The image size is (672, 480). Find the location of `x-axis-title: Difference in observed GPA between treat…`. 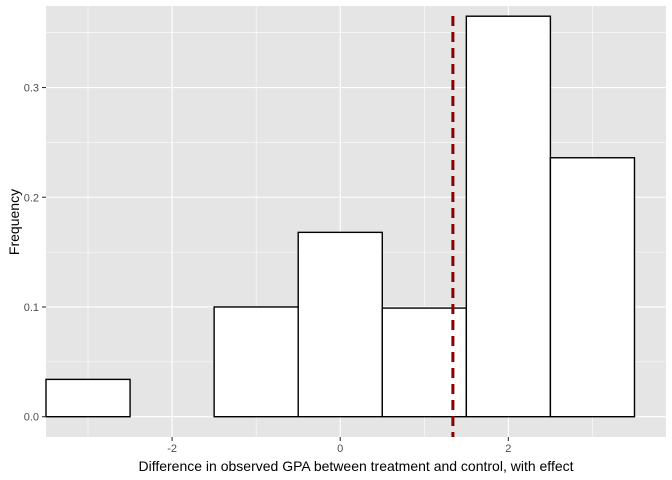

x-axis-title: Difference in observed GPA between treat… is located at coordinates (355, 466).